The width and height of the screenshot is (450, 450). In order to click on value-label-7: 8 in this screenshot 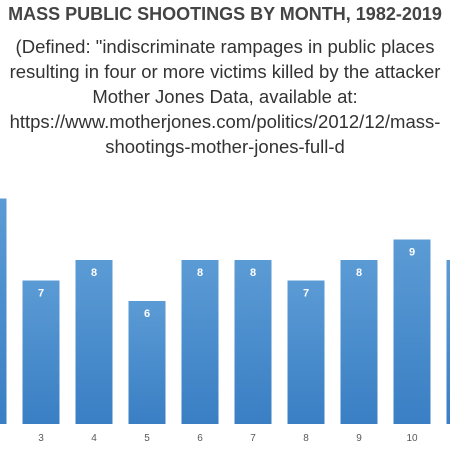, I will do `click(253, 273)`.